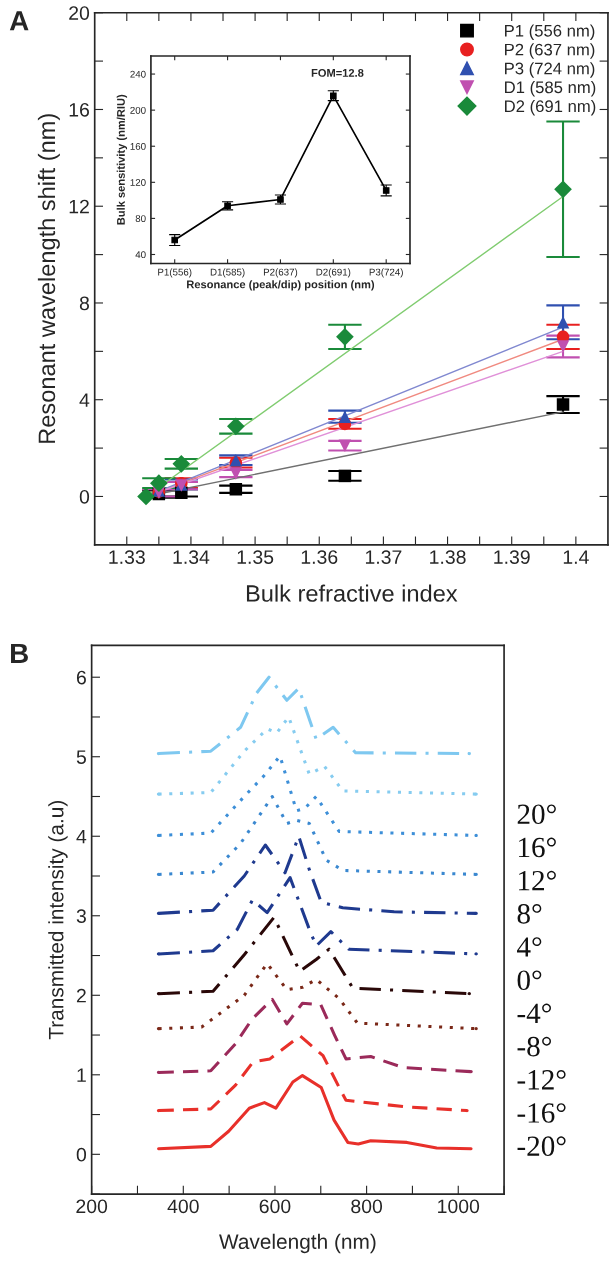 The width and height of the screenshot is (611, 1273). Describe the element at coordinates (550, 70) in the screenshot. I see `legend-label: P3 (724 nm)` at that location.